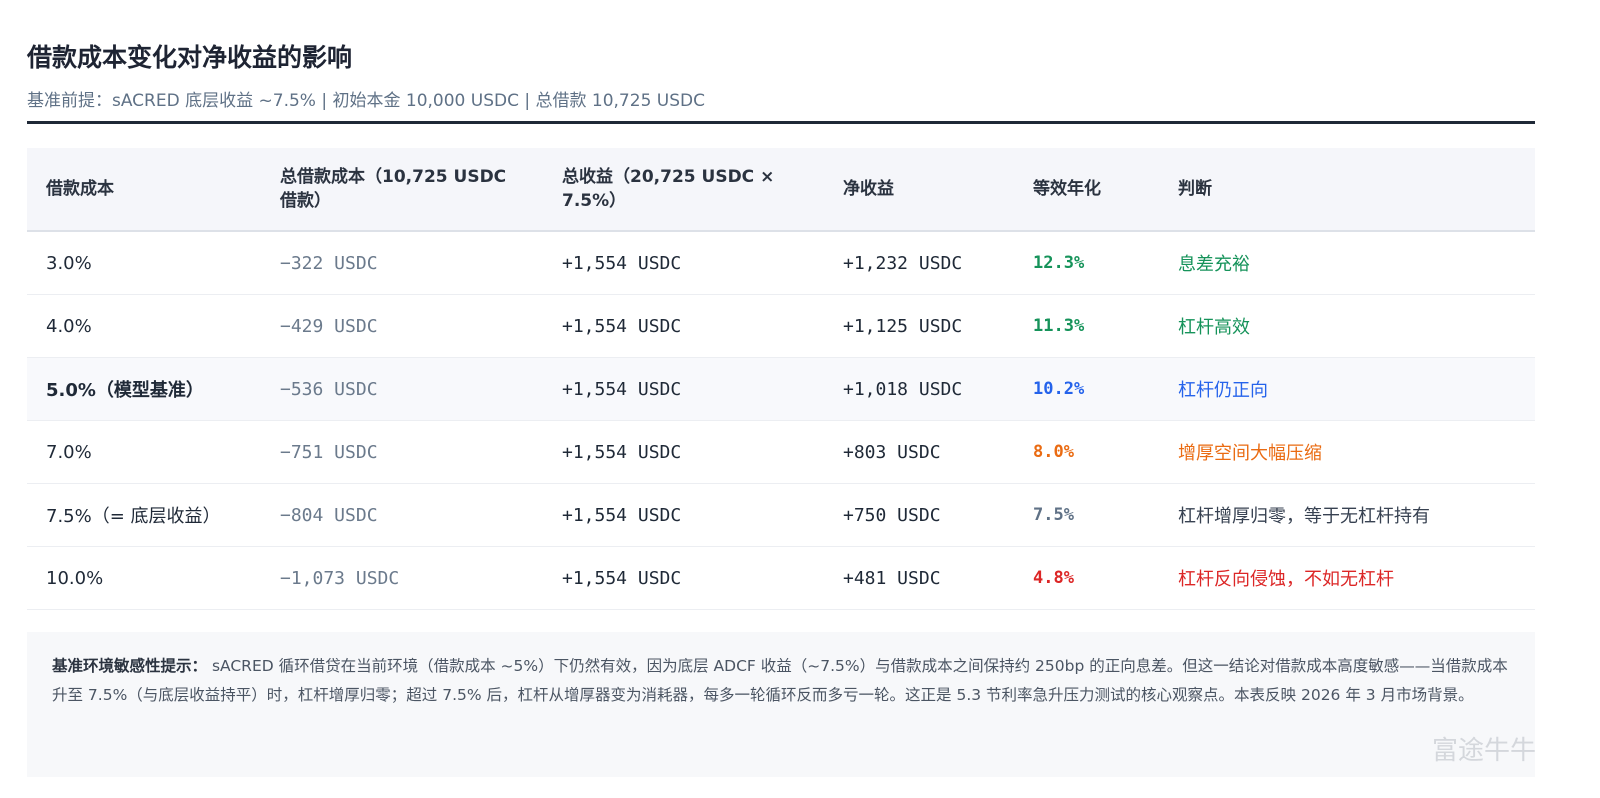  What do you see at coordinates (1347, 389) in the screenshot?
I see `table-cell: 杠杆仍正向` at bounding box center [1347, 389].